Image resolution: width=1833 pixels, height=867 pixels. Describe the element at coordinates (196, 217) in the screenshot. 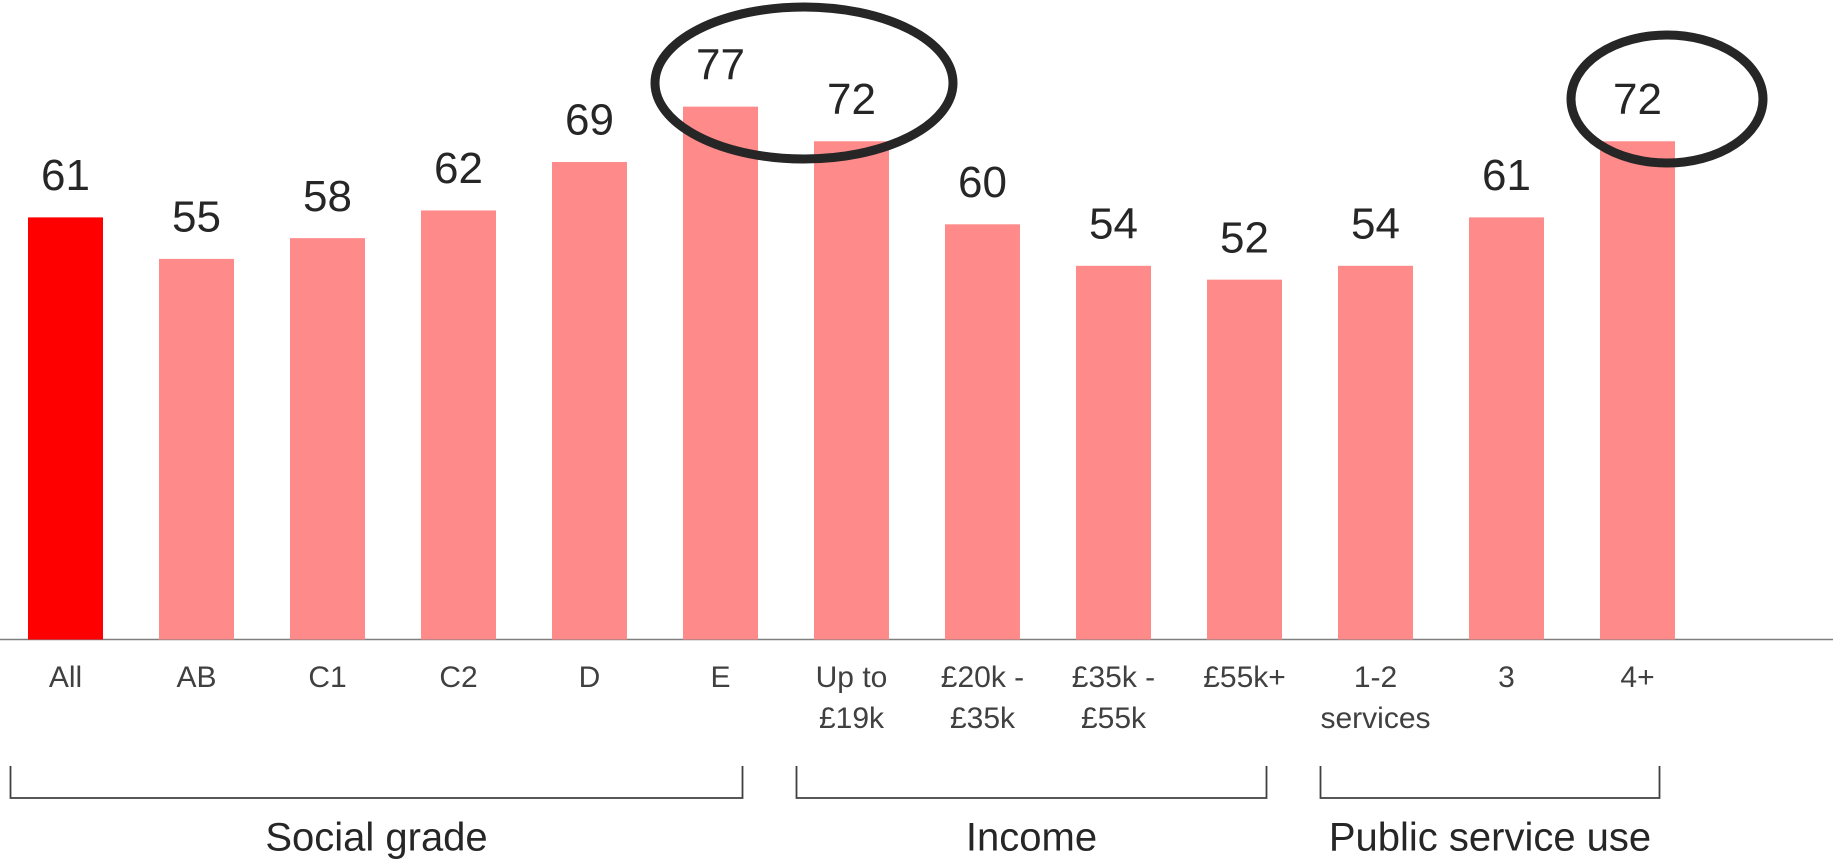

I see `value-label: 55` at that location.